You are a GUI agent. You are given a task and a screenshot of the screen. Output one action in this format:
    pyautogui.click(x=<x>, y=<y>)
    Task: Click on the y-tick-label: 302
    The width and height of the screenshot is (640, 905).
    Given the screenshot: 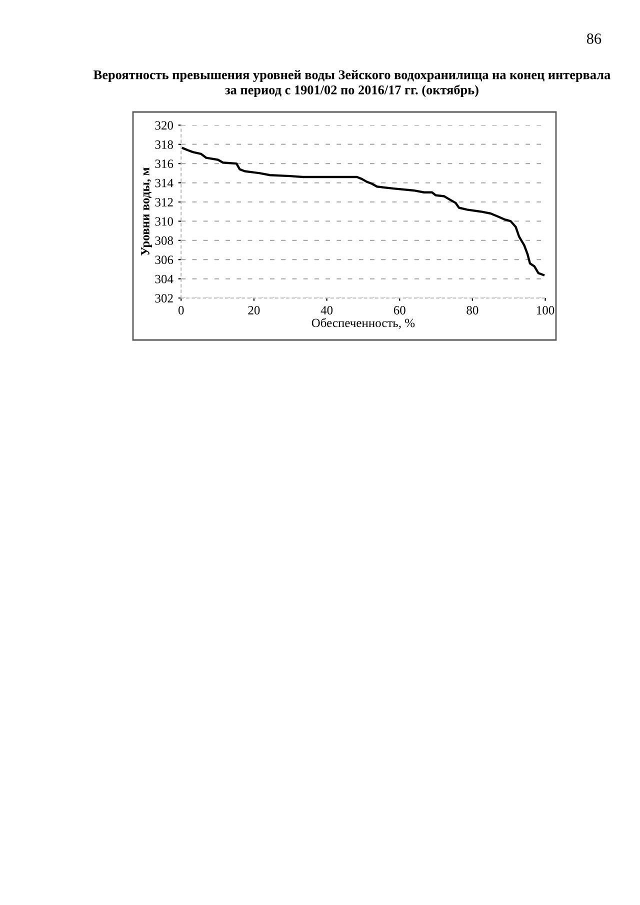 What is the action you would take?
    pyautogui.click(x=164, y=298)
    